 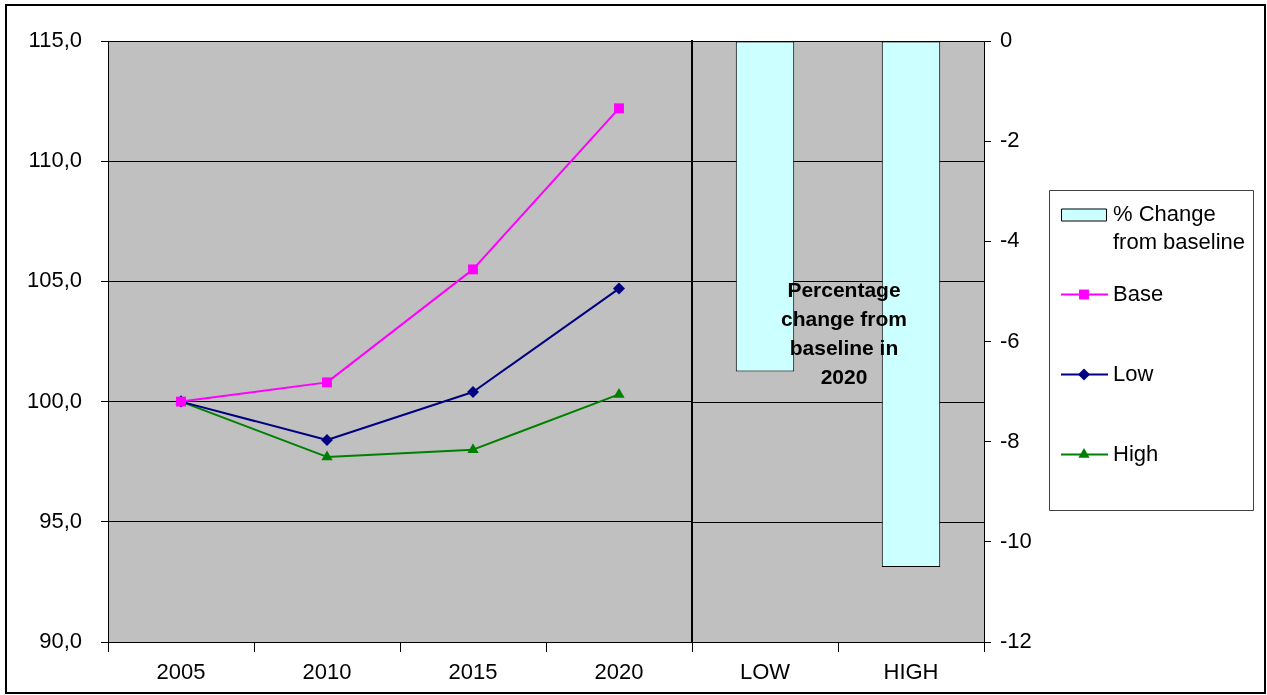 I want to click on y-tick-label: 115,0, so click(x=55, y=40).